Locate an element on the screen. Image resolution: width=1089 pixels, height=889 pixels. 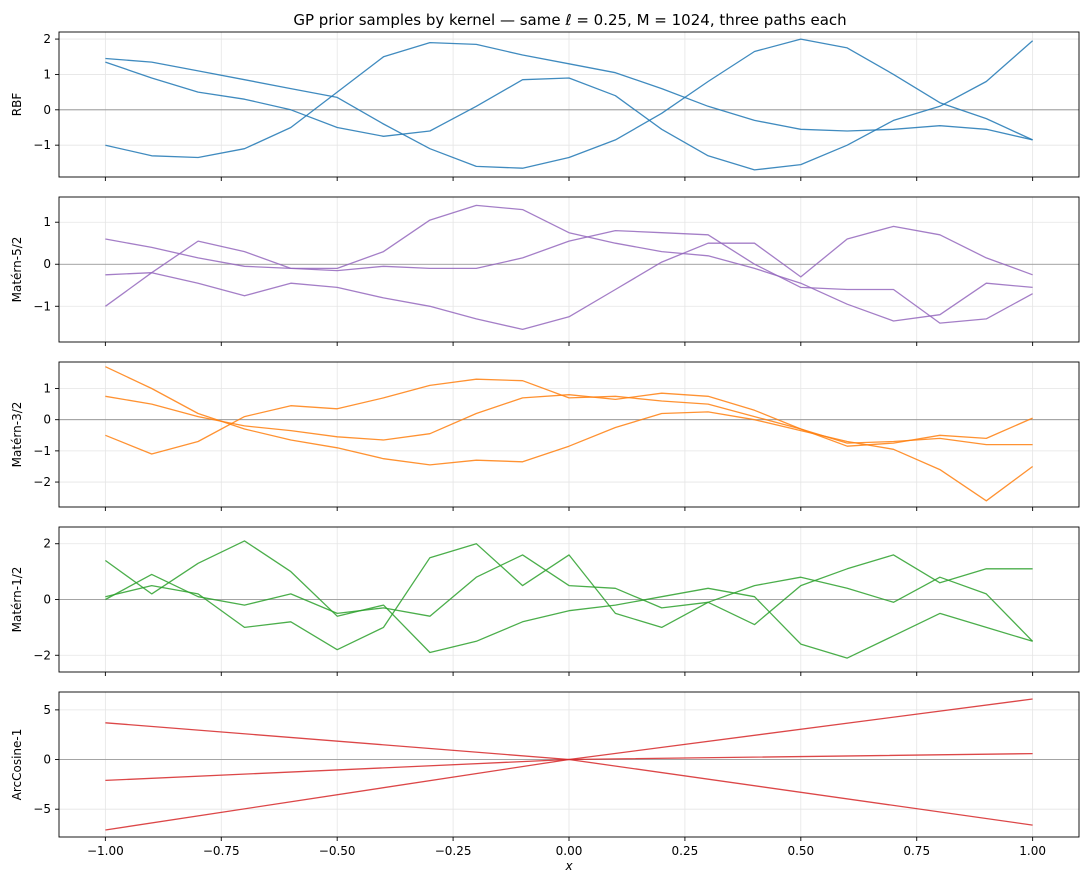
x-tick-label: 0.25 is located at coordinates (685, 851).